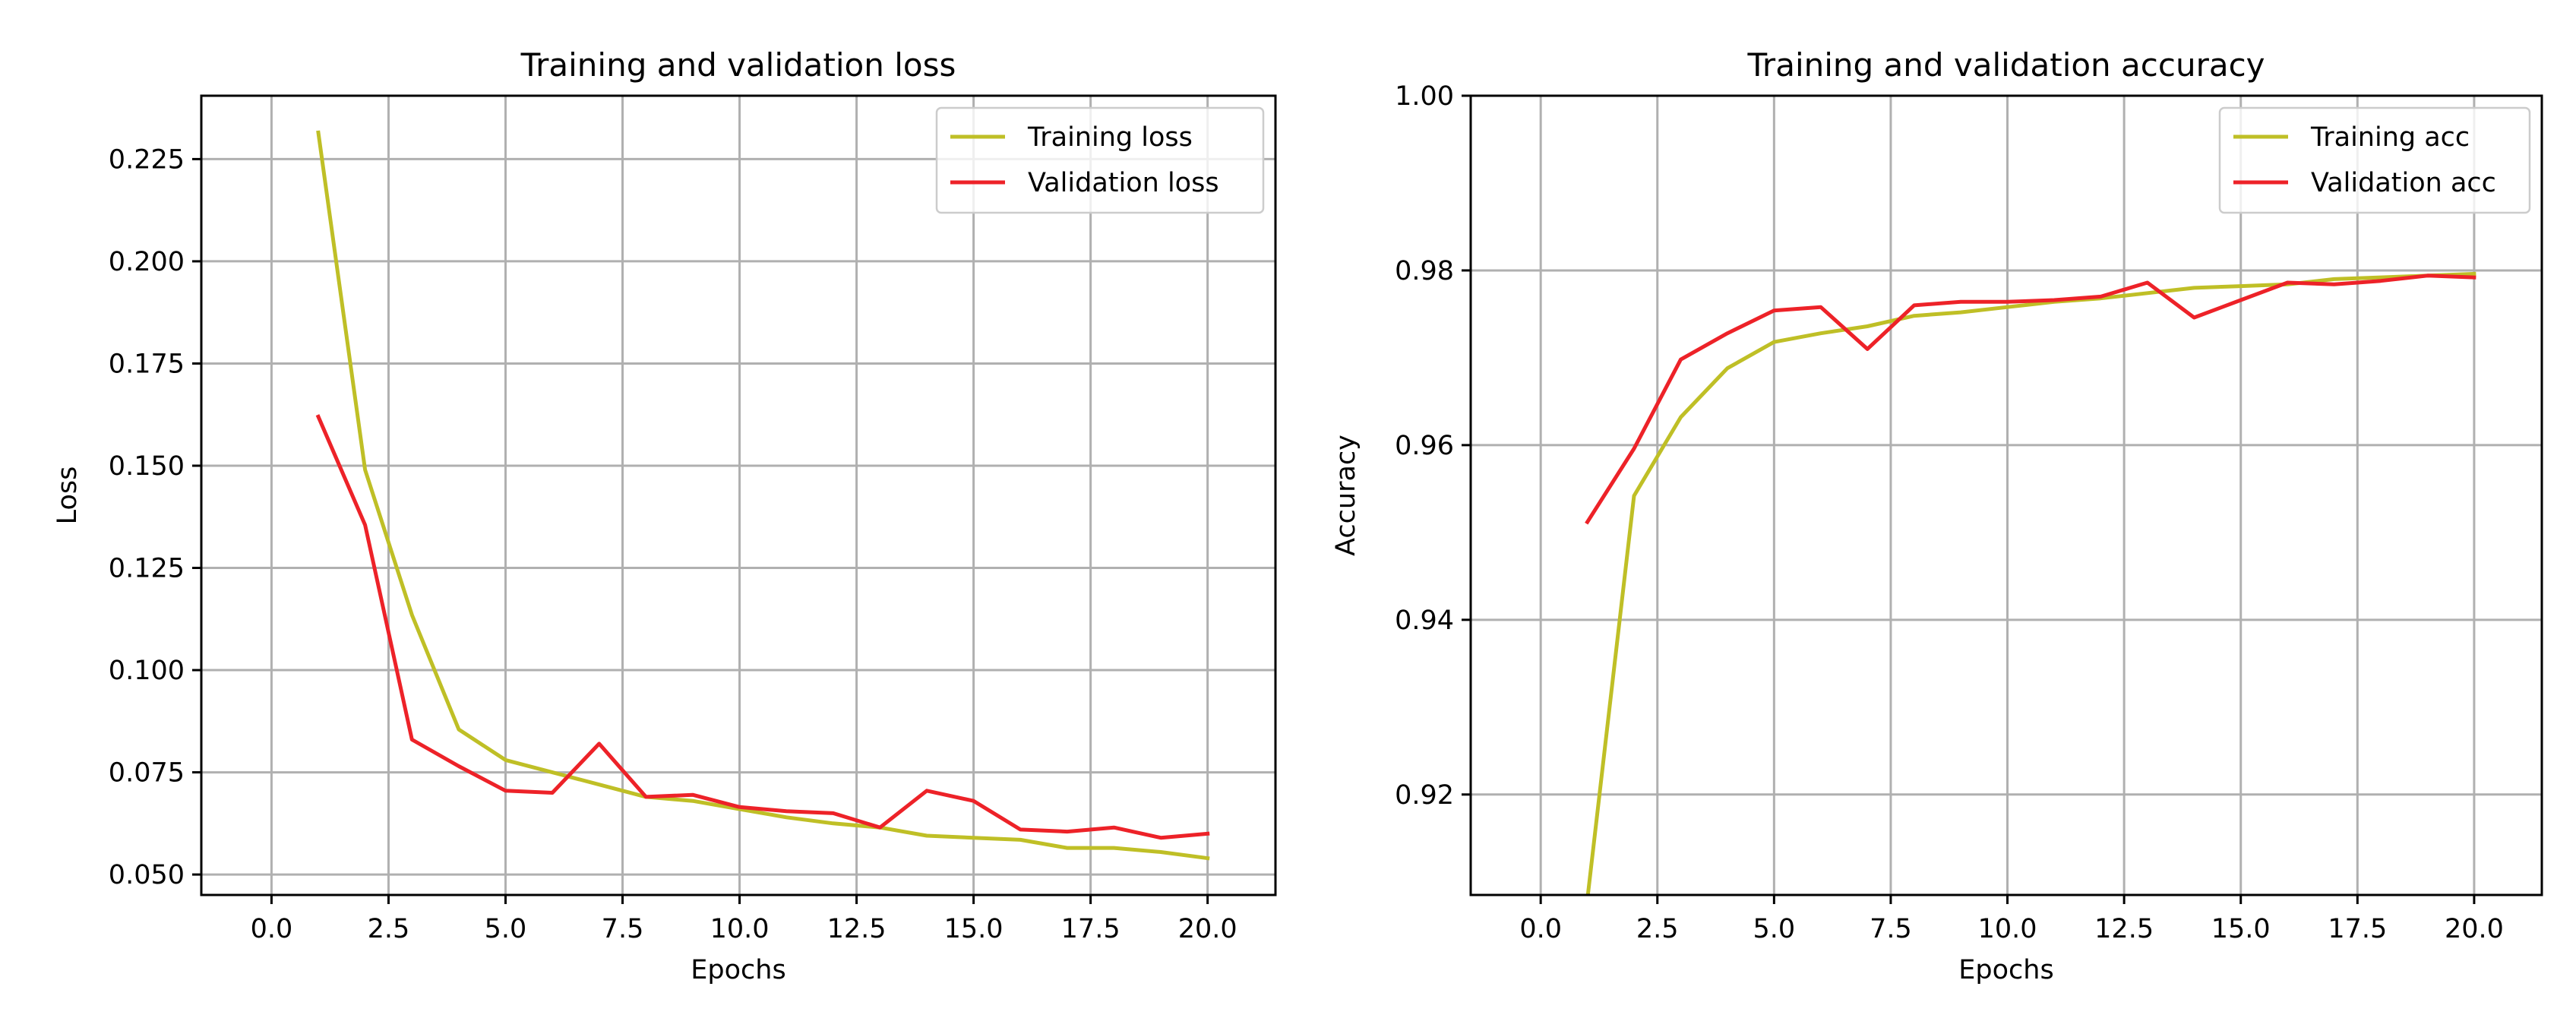 This screenshot has width=2576, height=1015. I want to click on y-tick-label: 0.050, so click(147, 875).